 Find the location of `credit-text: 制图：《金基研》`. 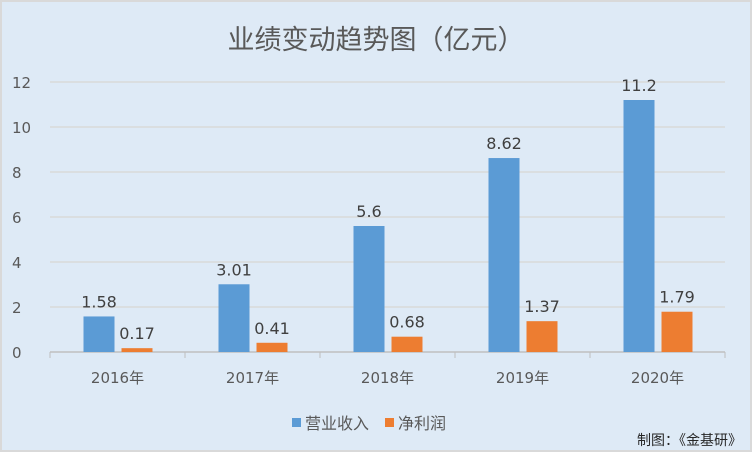

credit-text: 制图：《金基研》 is located at coordinates (689, 441).